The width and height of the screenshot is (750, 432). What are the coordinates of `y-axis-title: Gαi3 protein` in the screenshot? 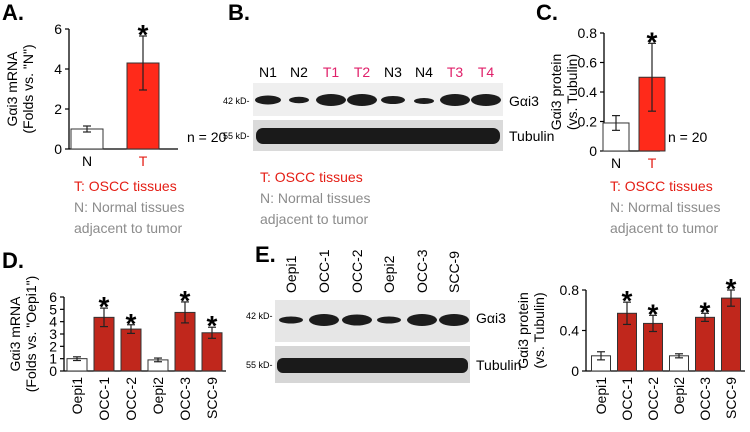 It's located at (556, 92).